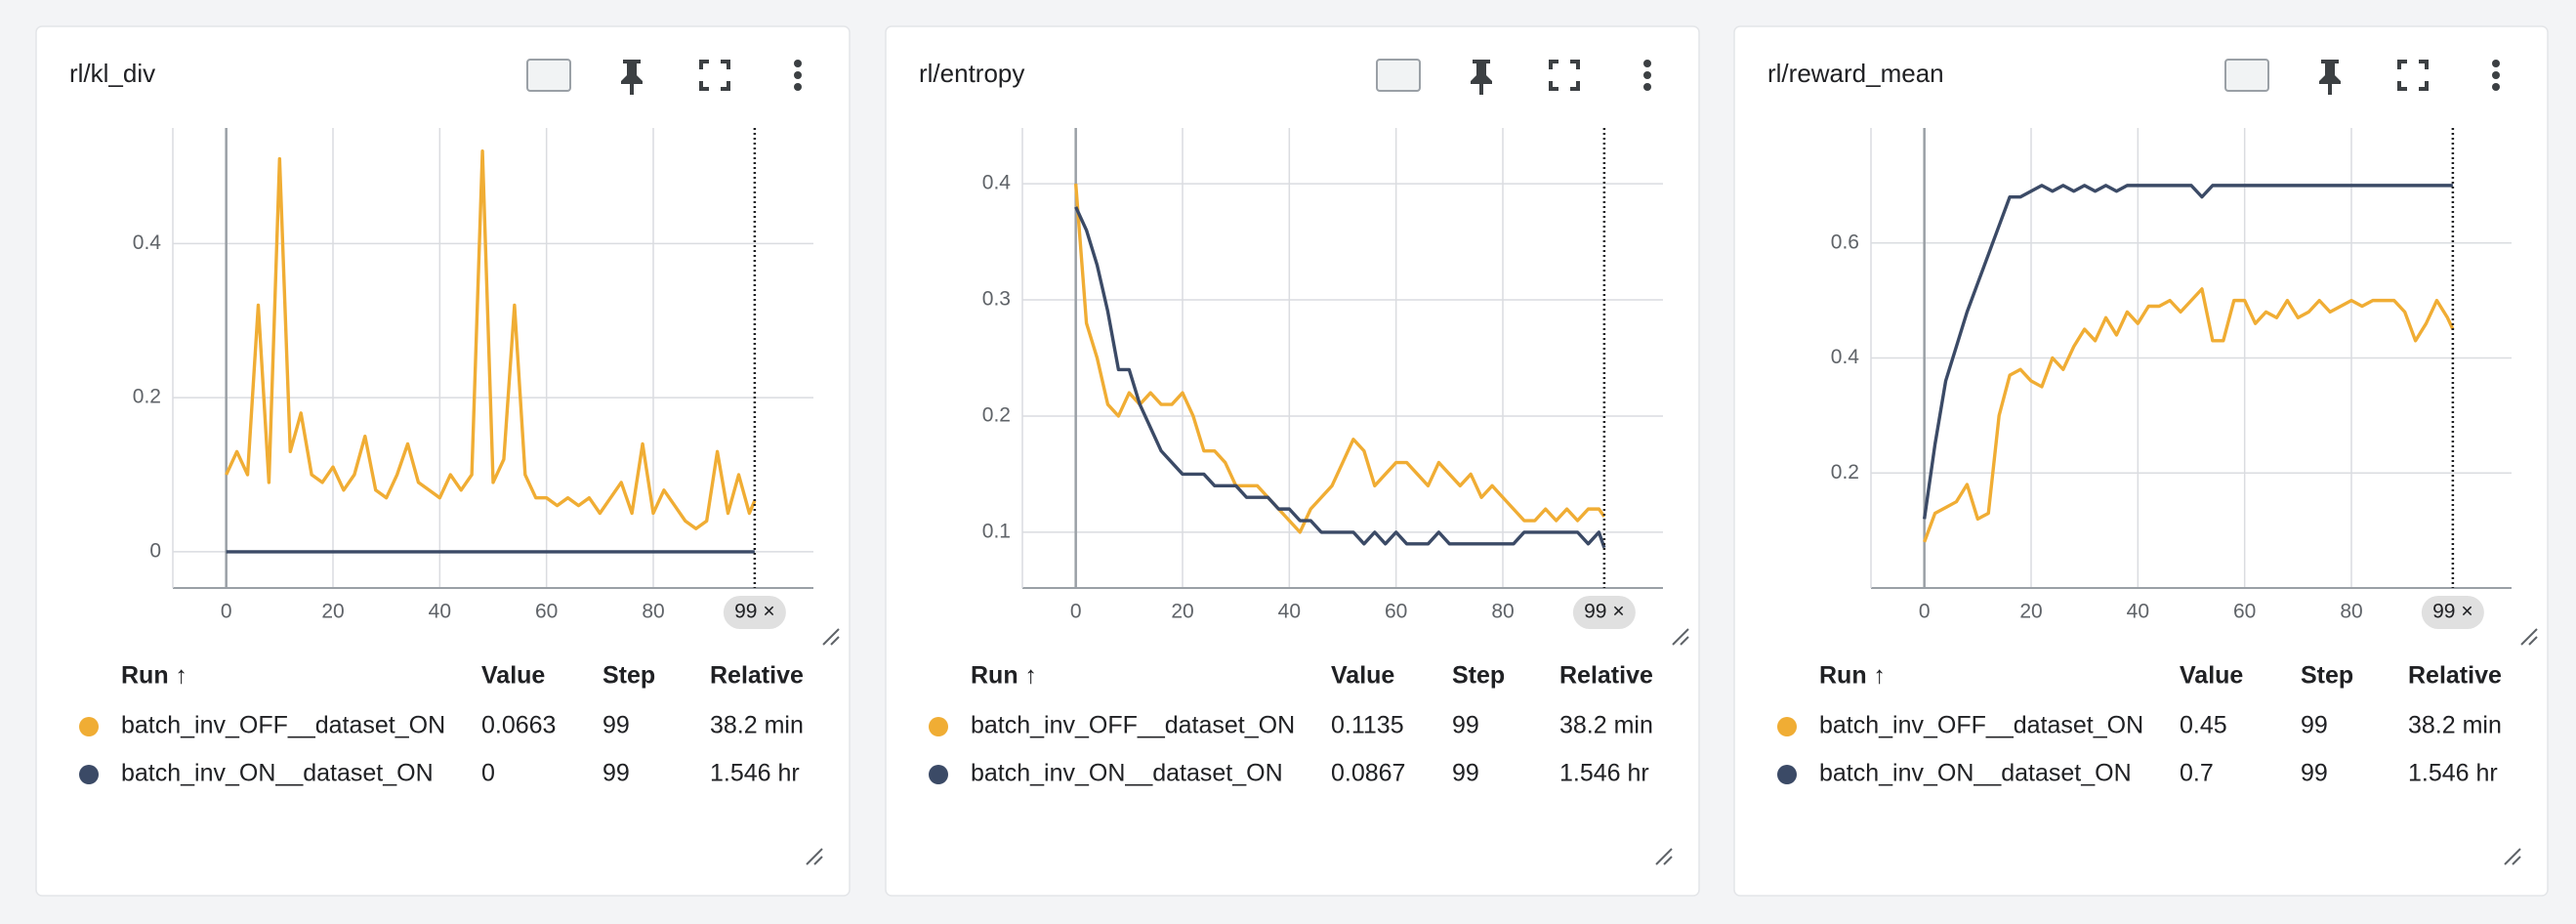  What do you see at coordinates (518, 725) in the screenshot?
I see `table-cell: 0.0663` at bounding box center [518, 725].